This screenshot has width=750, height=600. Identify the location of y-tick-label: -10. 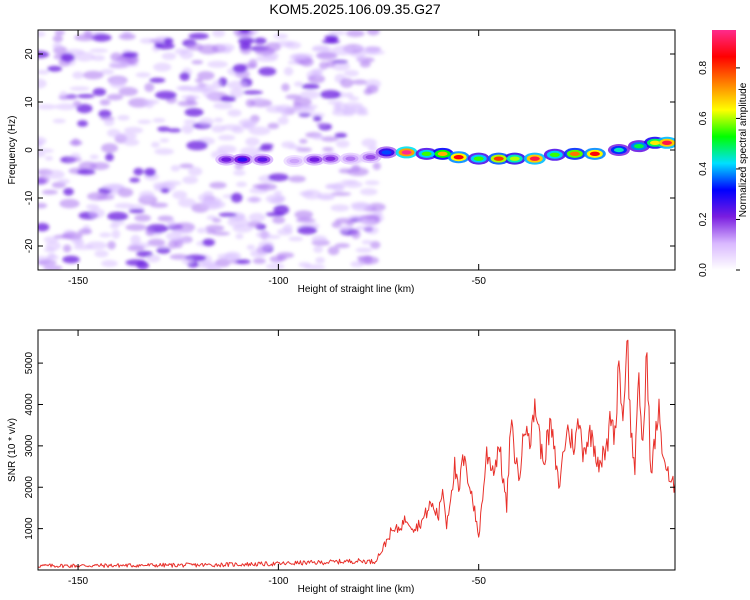
(29, 197).